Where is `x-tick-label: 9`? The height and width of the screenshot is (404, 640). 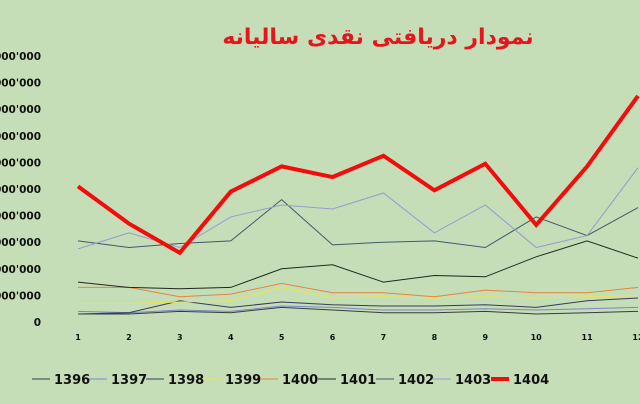 x-tick-label: 9 is located at coordinates (485, 337).